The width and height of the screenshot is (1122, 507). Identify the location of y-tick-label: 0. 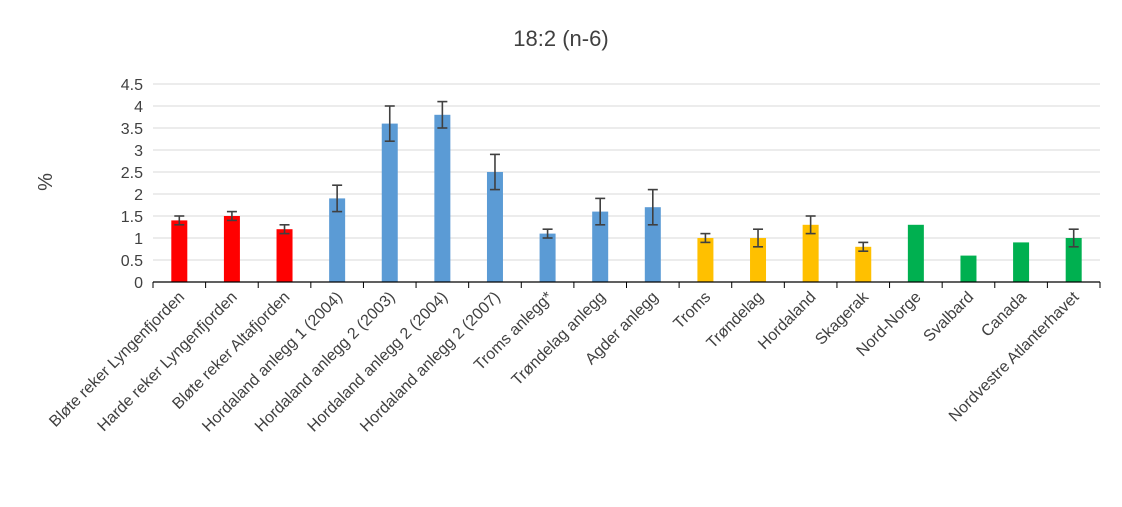
(138, 283).